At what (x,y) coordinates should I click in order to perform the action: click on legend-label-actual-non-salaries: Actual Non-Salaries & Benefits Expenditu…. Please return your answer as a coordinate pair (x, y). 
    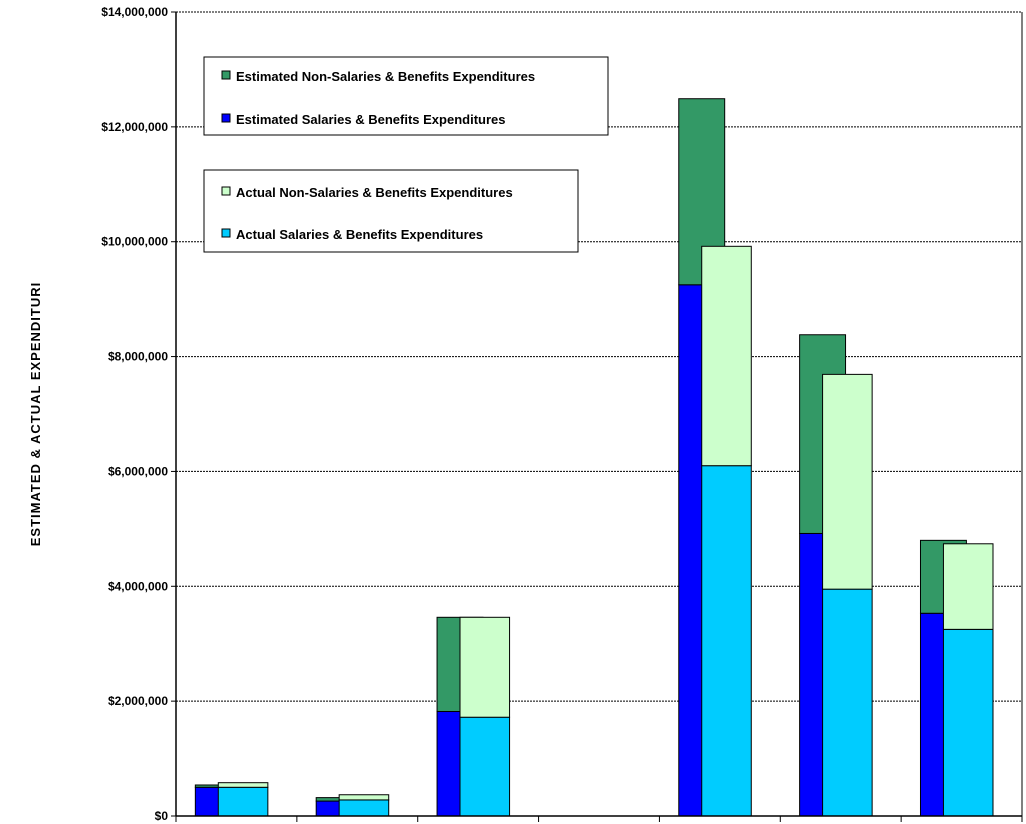
    Looking at the image, I should click on (374, 192).